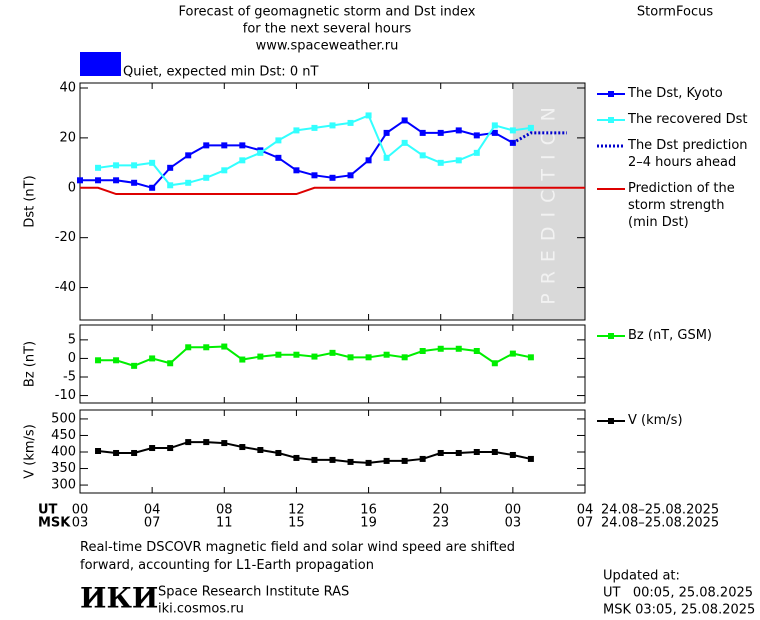  What do you see at coordinates (63, 485) in the screenshot?
I see `y-tick-label: 300` at bounding box center [63, 485].